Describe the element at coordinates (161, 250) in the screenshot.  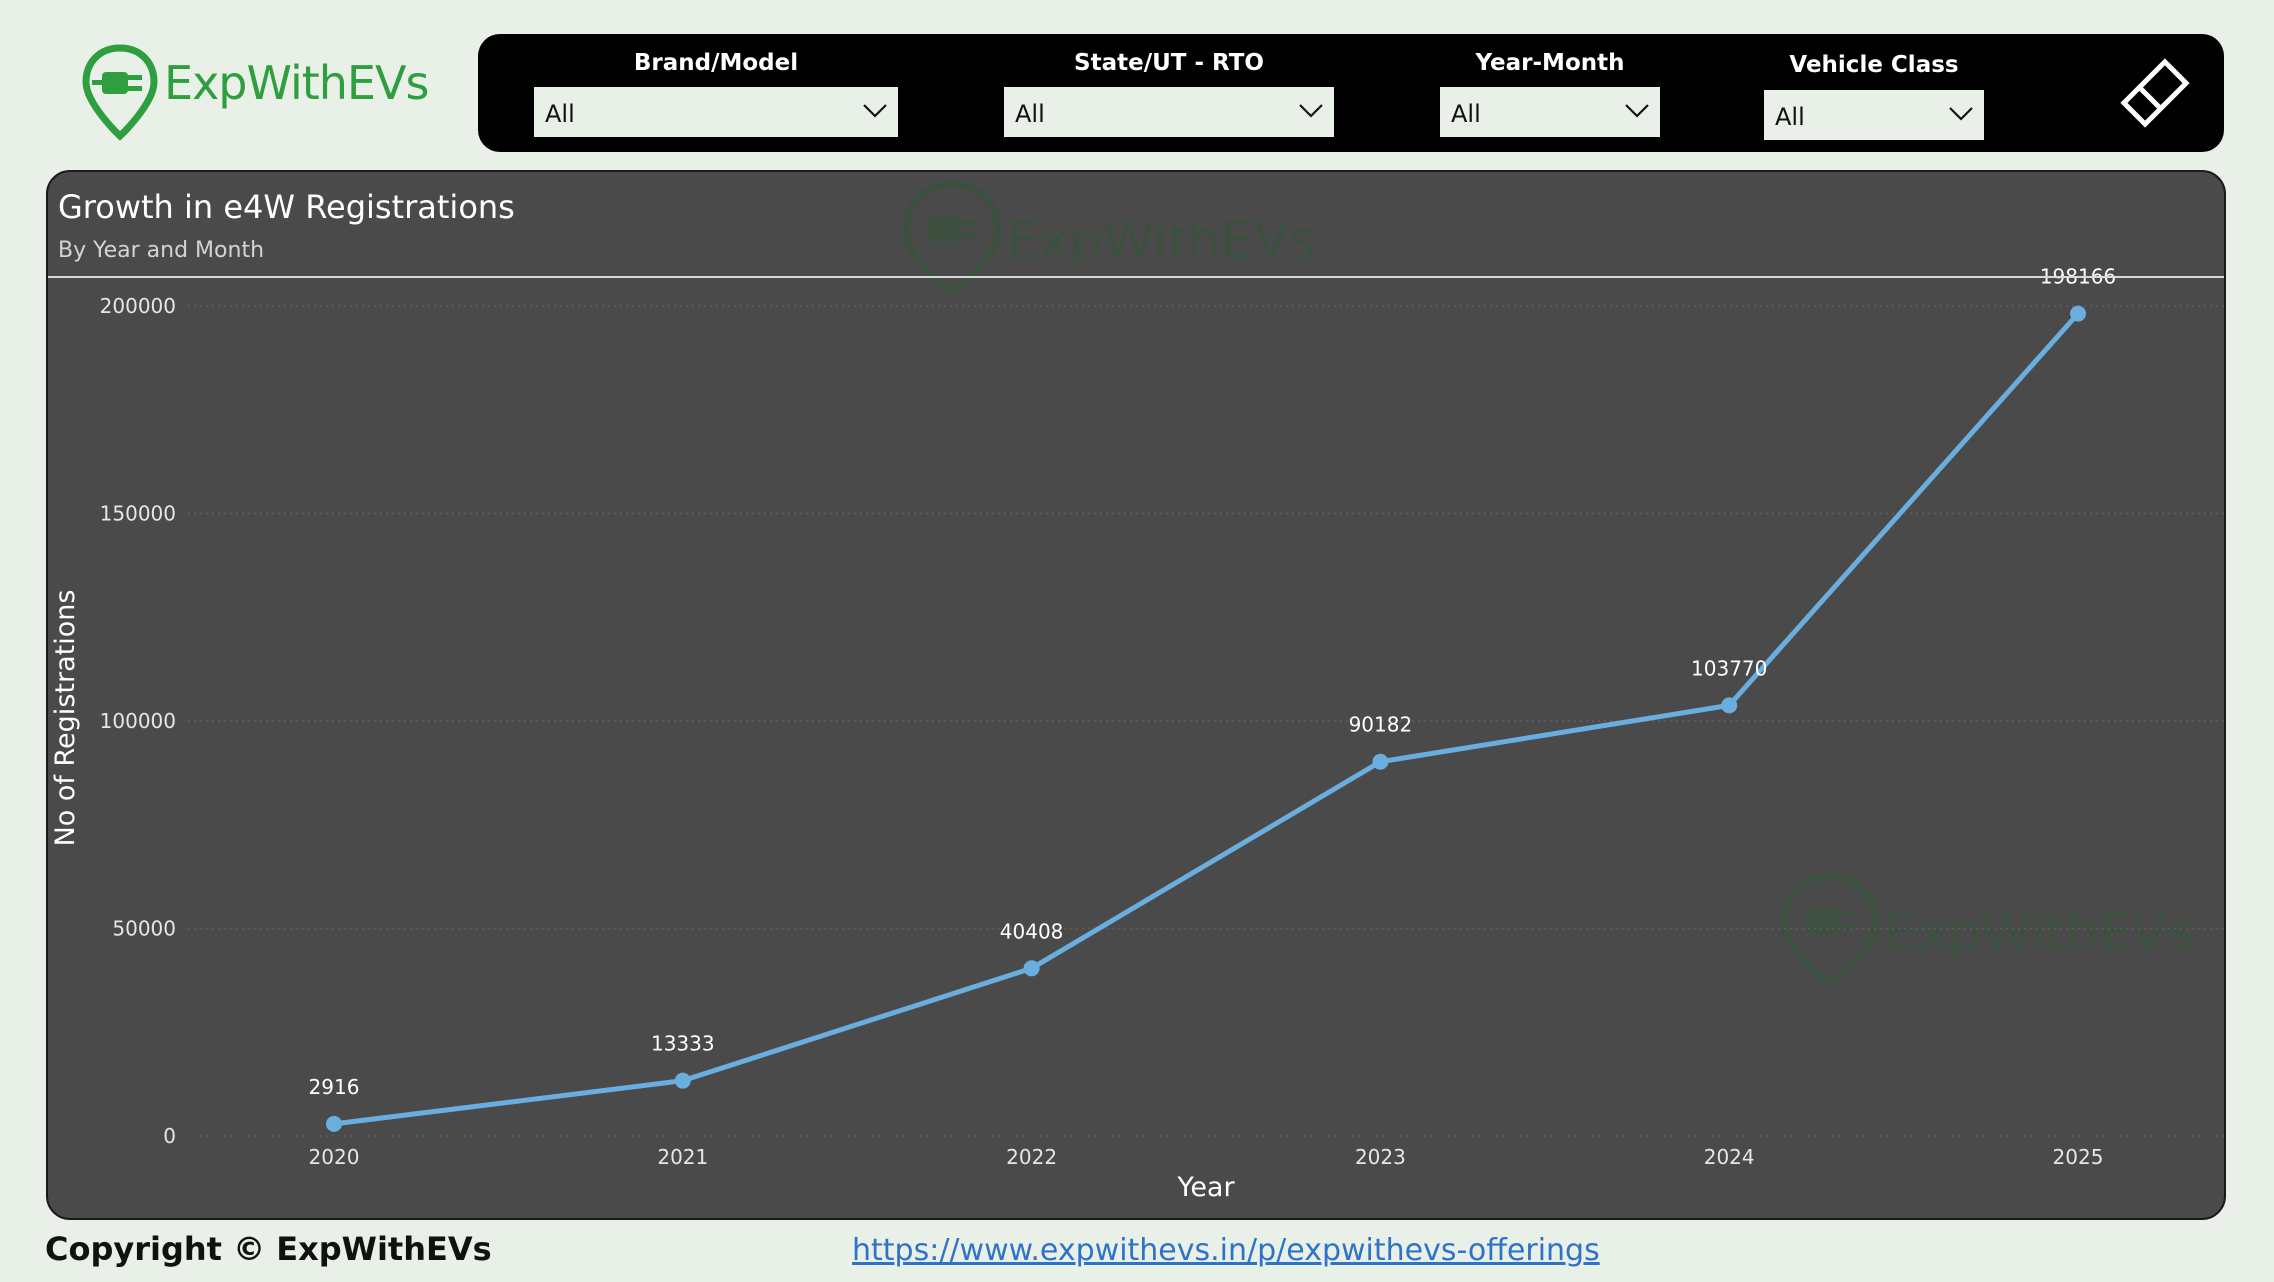
I see `chart-subtitle: By Year and Month` at that location.